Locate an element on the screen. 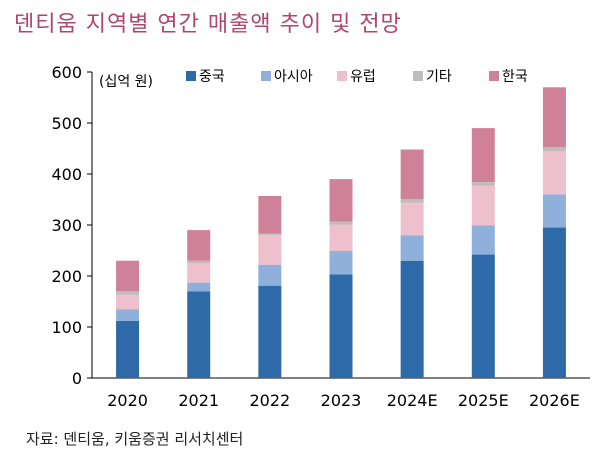 The height and width of the screenshot is (461, 604). legend-label-한국: 한국 is located at coordinates (515, 77).